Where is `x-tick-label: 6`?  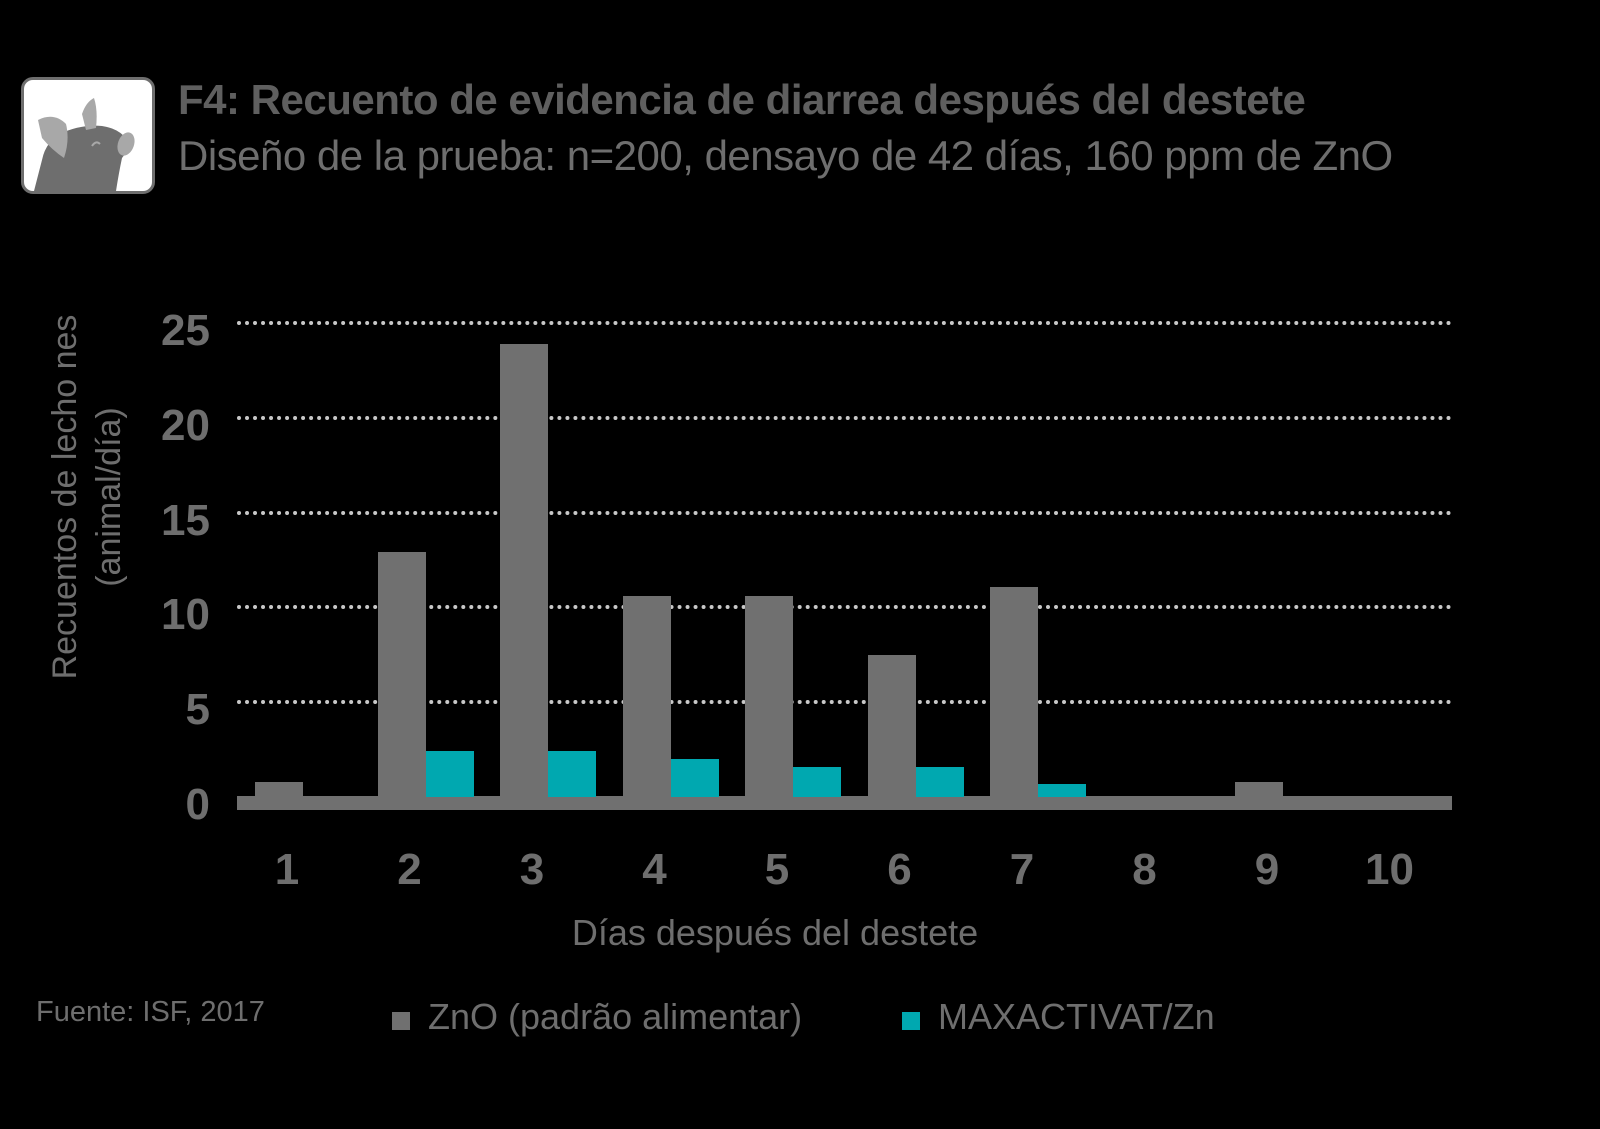
x-tick-label: 6 is located at coordinates (899, 869).